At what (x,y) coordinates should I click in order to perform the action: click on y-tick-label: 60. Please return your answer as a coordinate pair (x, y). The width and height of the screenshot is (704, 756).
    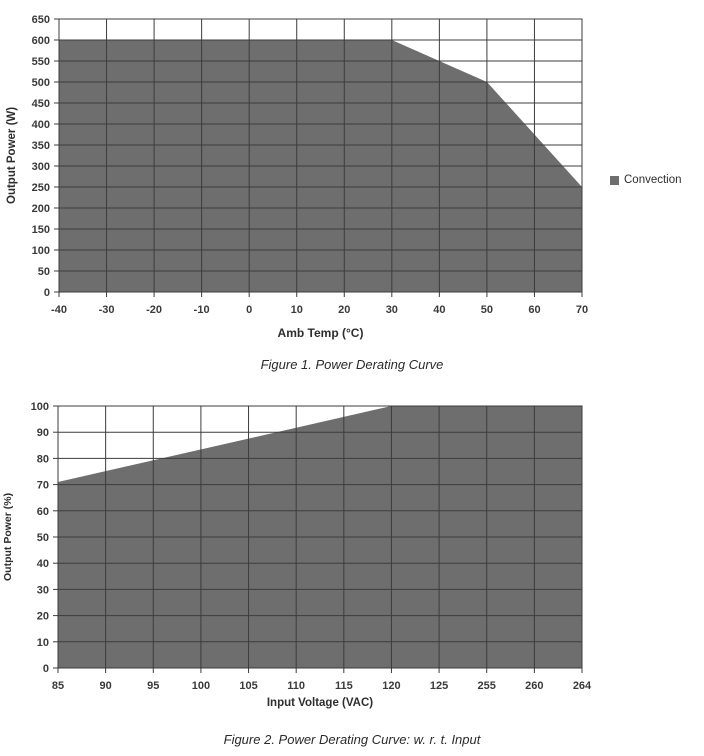
    Looking at the image, I should click on (43, 512).